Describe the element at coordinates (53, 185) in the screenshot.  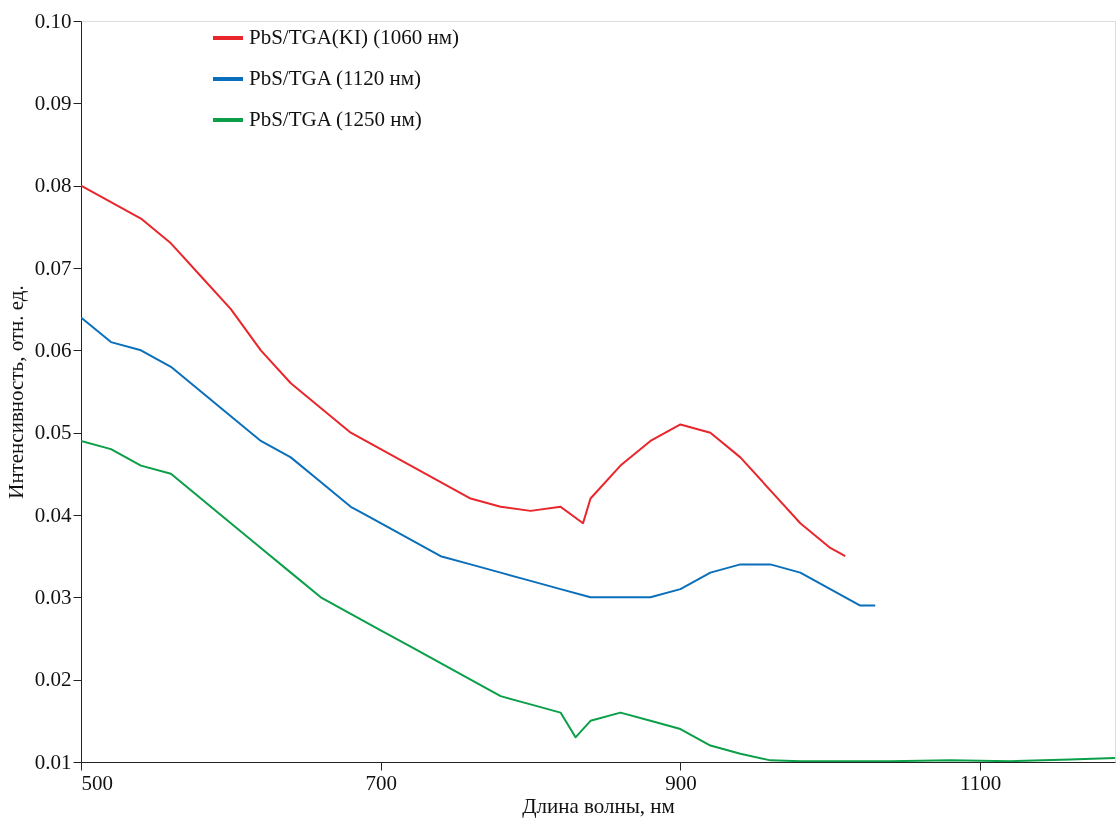
I see `y-tick-label: 0.08` at that location.